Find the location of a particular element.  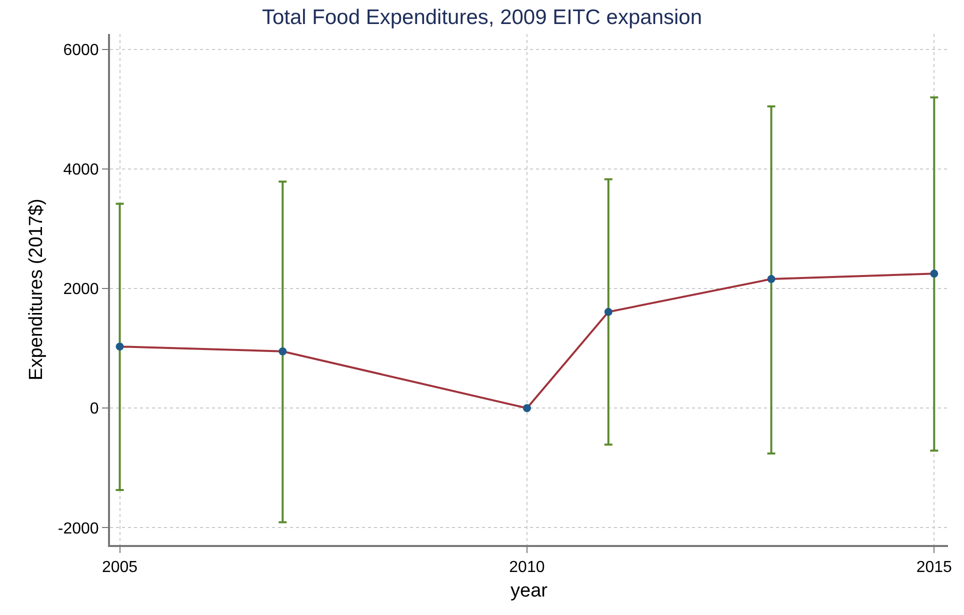

x-axis-title: year is located at coordinates (529, 591).